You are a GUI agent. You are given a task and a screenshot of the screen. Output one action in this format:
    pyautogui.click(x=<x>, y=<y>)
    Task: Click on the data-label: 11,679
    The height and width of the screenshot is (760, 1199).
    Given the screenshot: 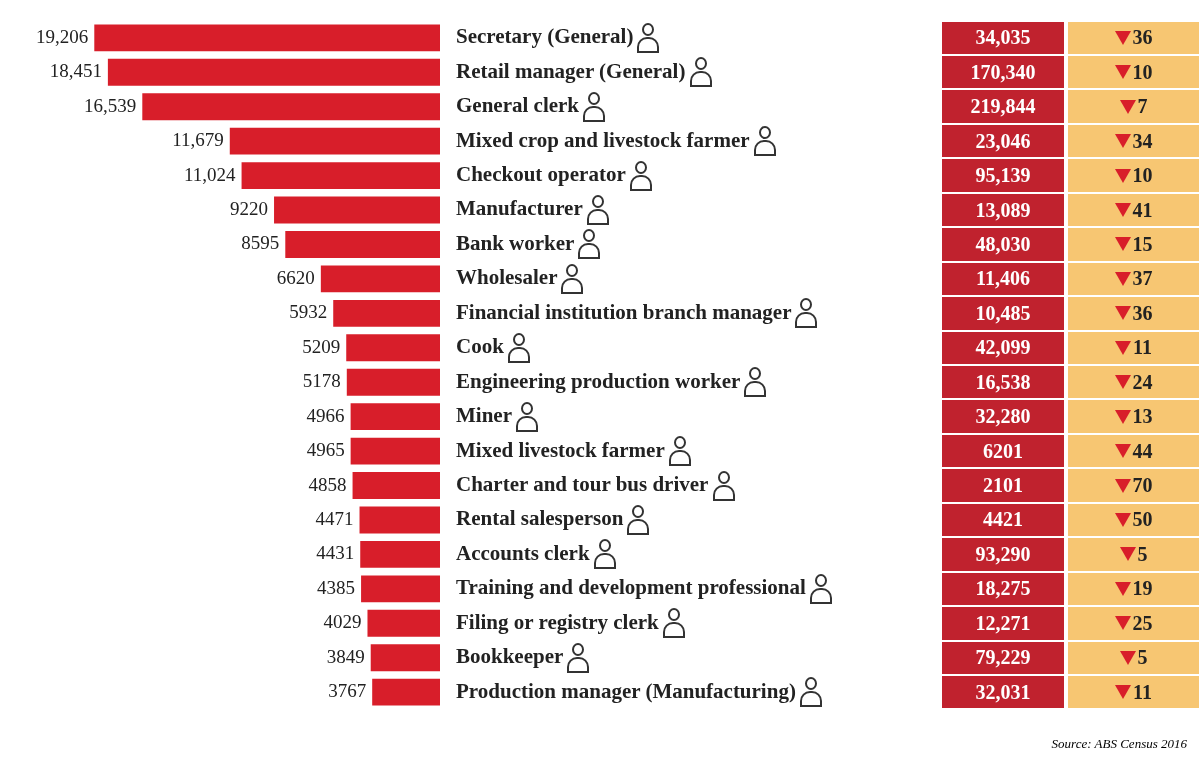 What is the action you would take?
    pyautogui.click(x=198, y=140)
    